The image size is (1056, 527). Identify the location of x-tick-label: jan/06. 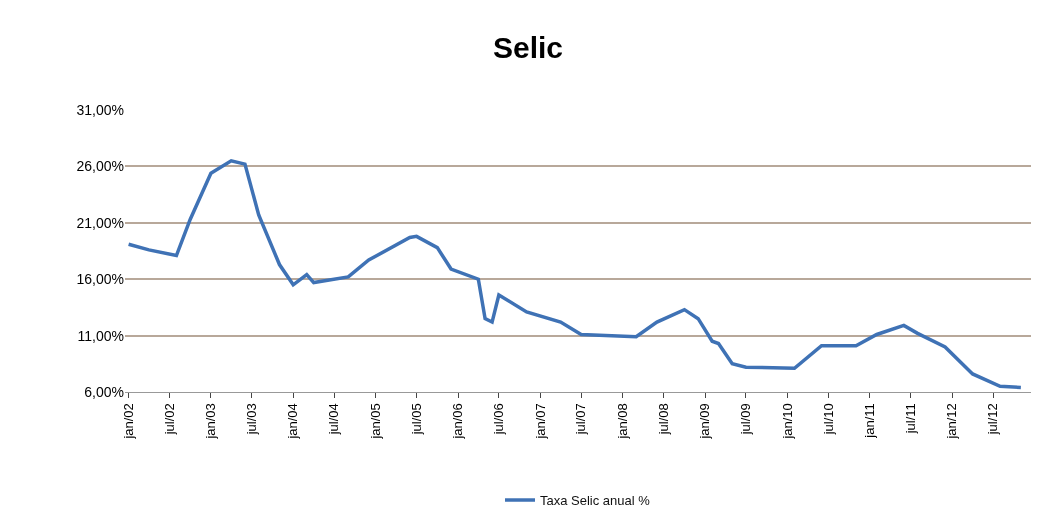
(458, 421).